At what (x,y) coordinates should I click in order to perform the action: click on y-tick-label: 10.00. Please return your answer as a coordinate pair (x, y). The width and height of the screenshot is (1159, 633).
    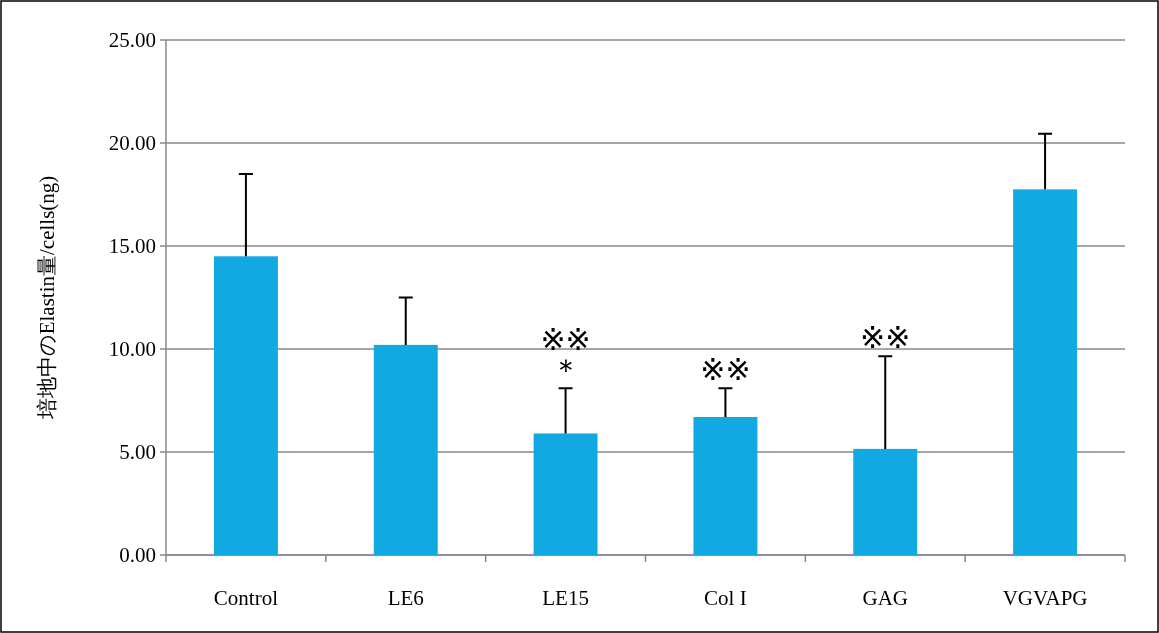
    Looking at the image, I should click on (132, 349).